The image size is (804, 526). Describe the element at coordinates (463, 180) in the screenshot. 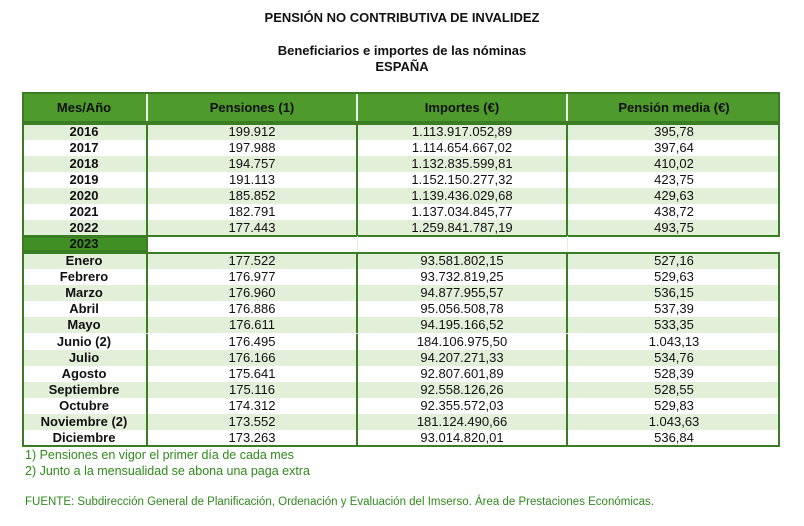

I see `table-cell: 1.152.150.277,32` at that location.